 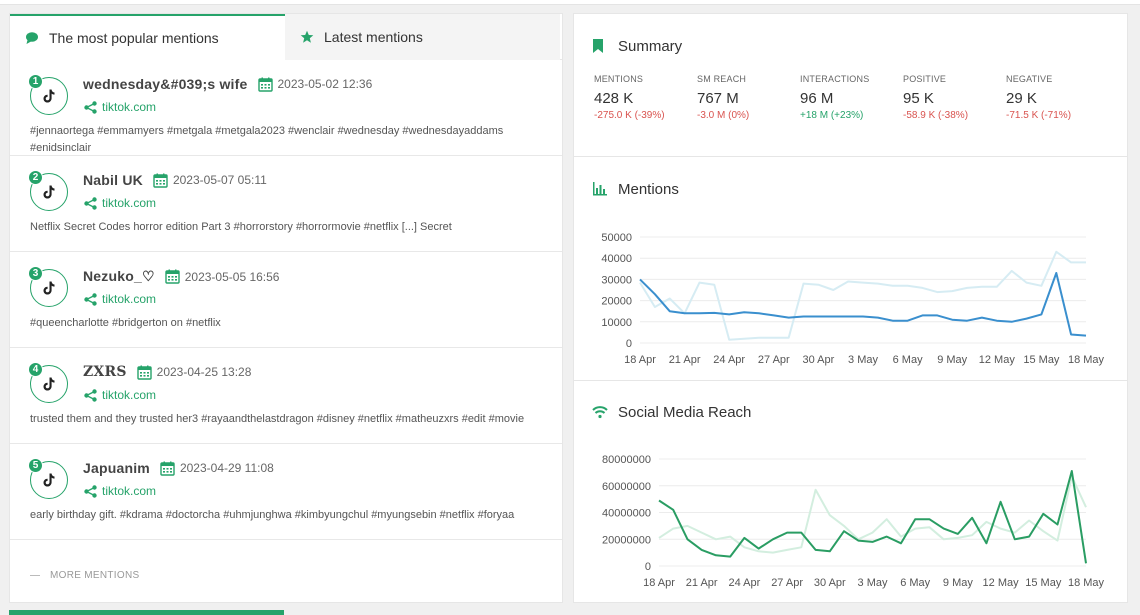 I want to click on more-mentions-link: MORE MENTIONS, so click(x=84, y=575).